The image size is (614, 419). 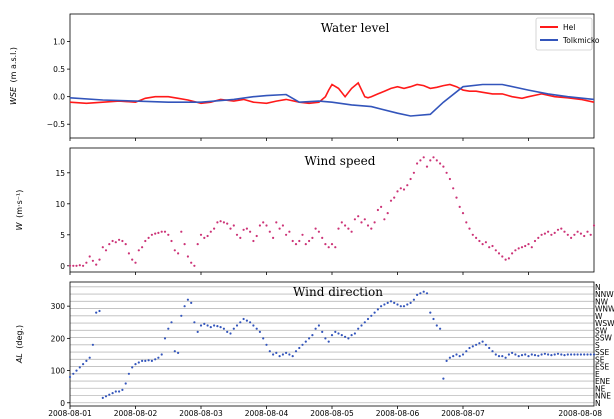 I want to click on y-tick-label: 5, so click(x=62, y=235).